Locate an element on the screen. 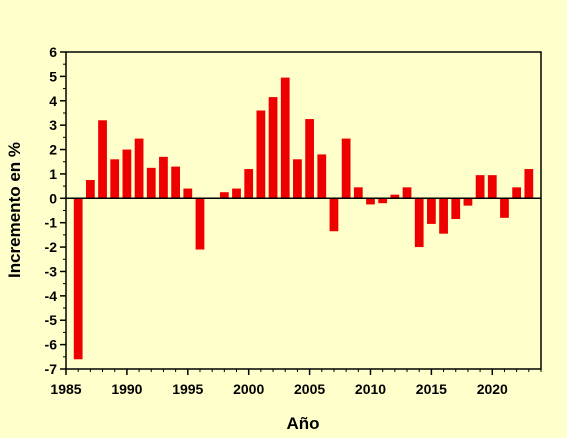 This screenshot has height=438, width=567. bar-2015 is located at coordinates (431, 211).